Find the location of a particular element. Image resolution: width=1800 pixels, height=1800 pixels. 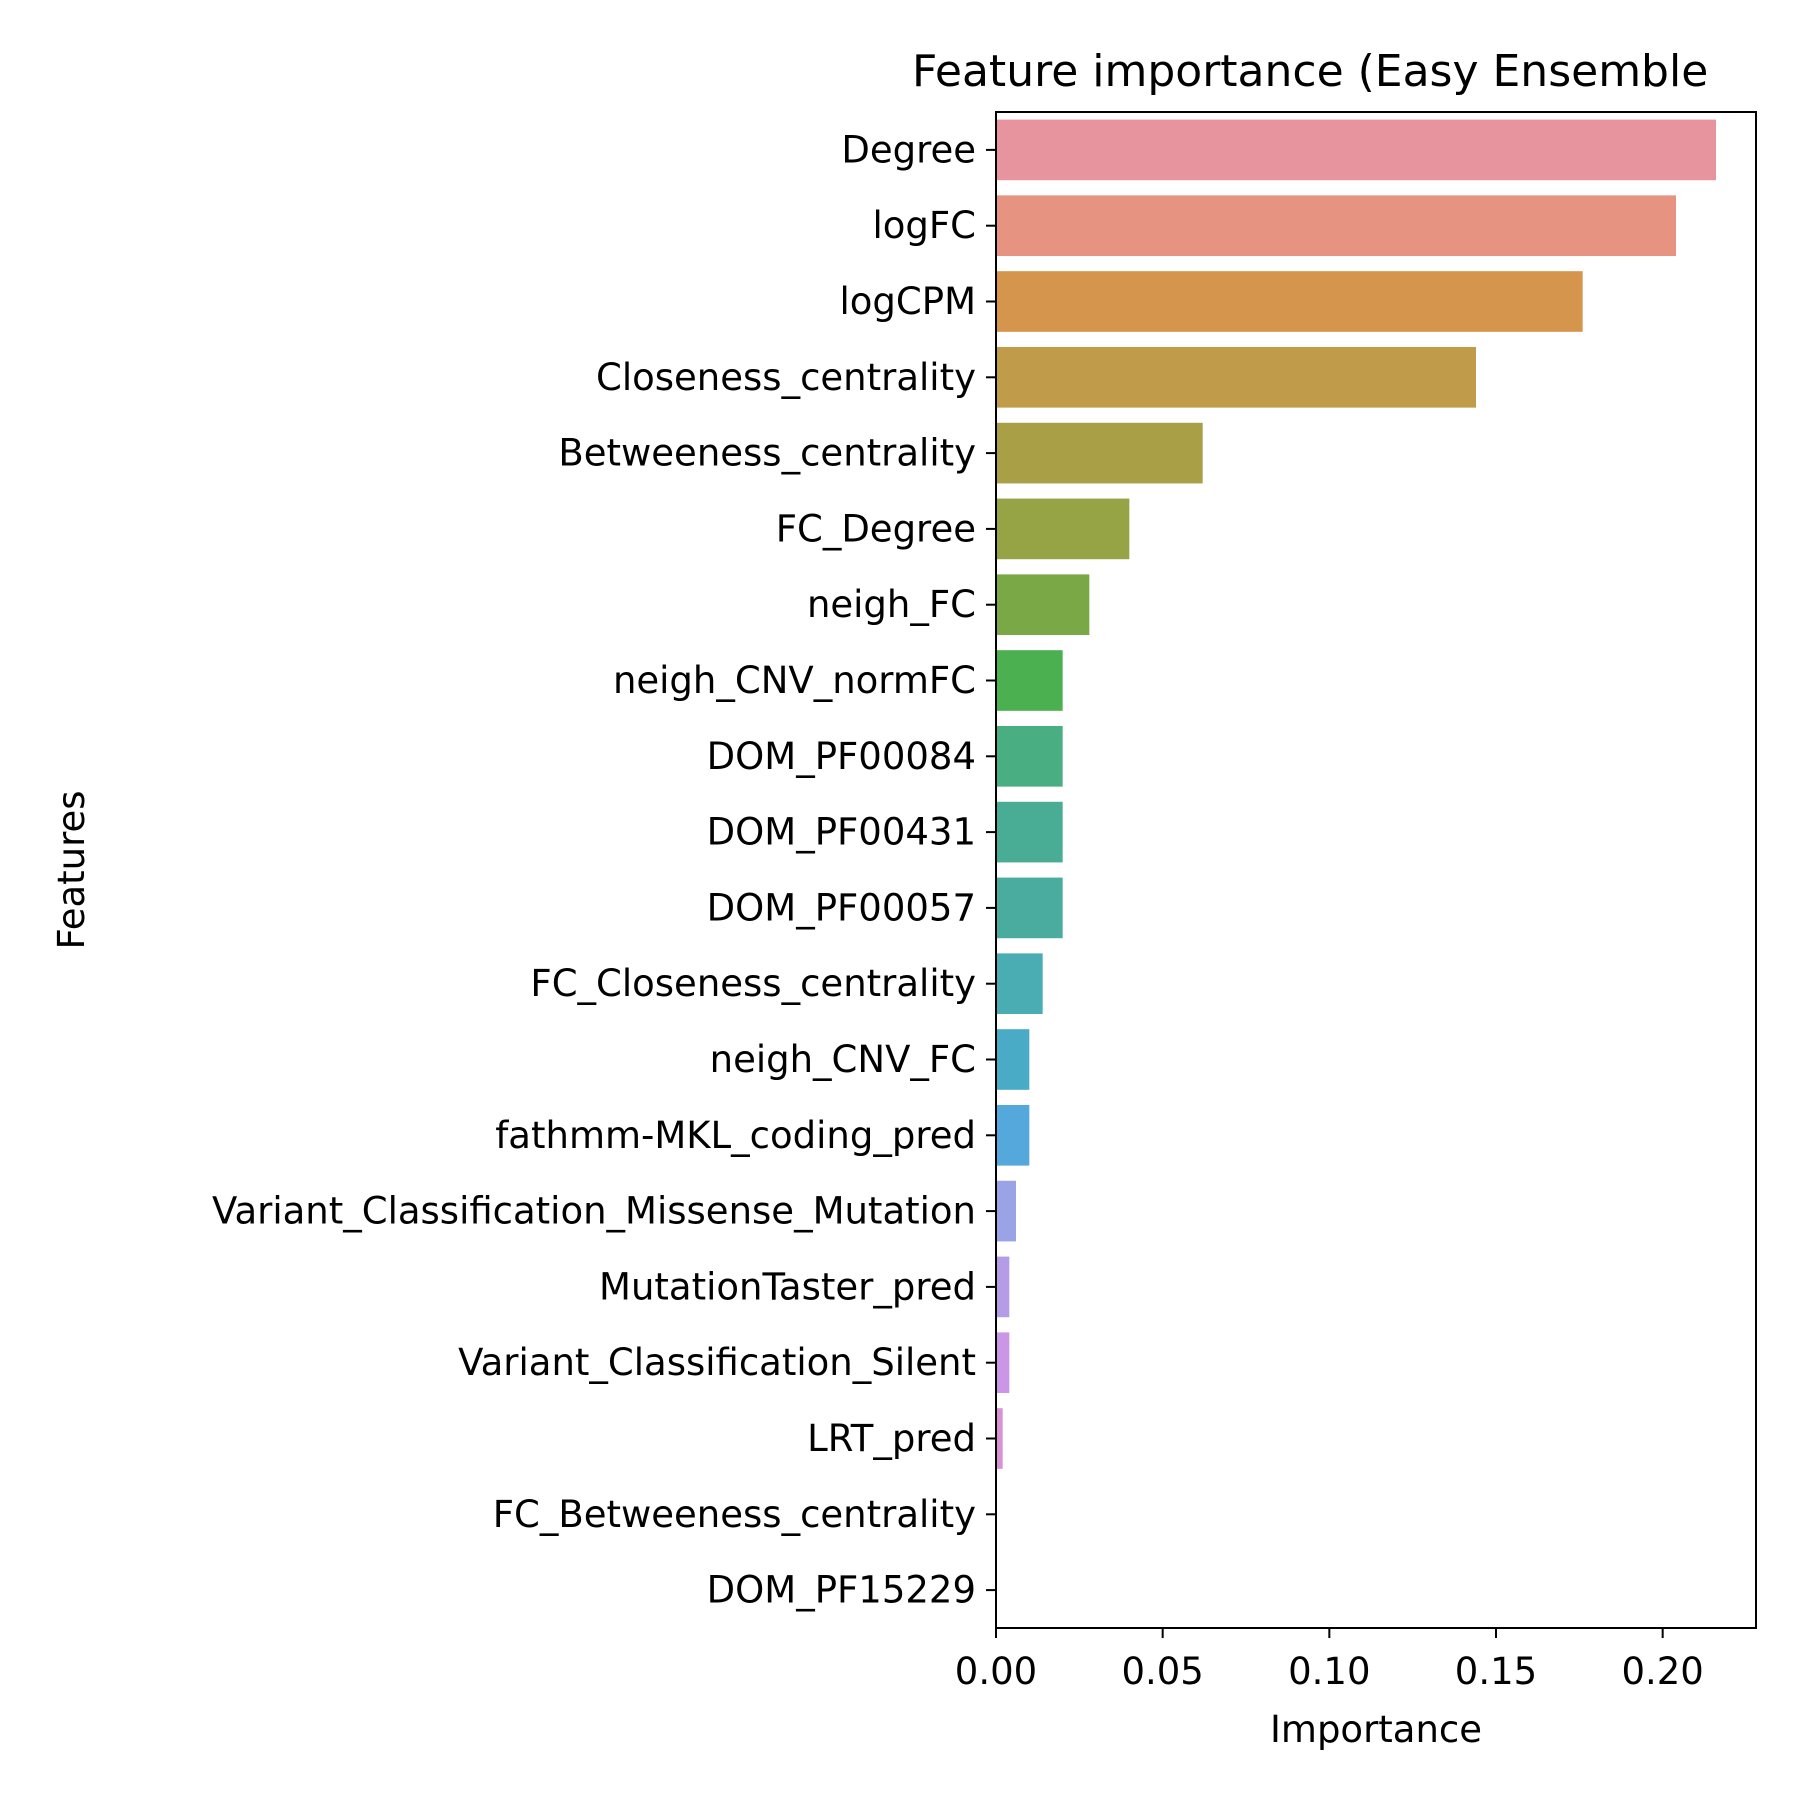

y-tick-label: Degree is located at coordinates (908, 149).